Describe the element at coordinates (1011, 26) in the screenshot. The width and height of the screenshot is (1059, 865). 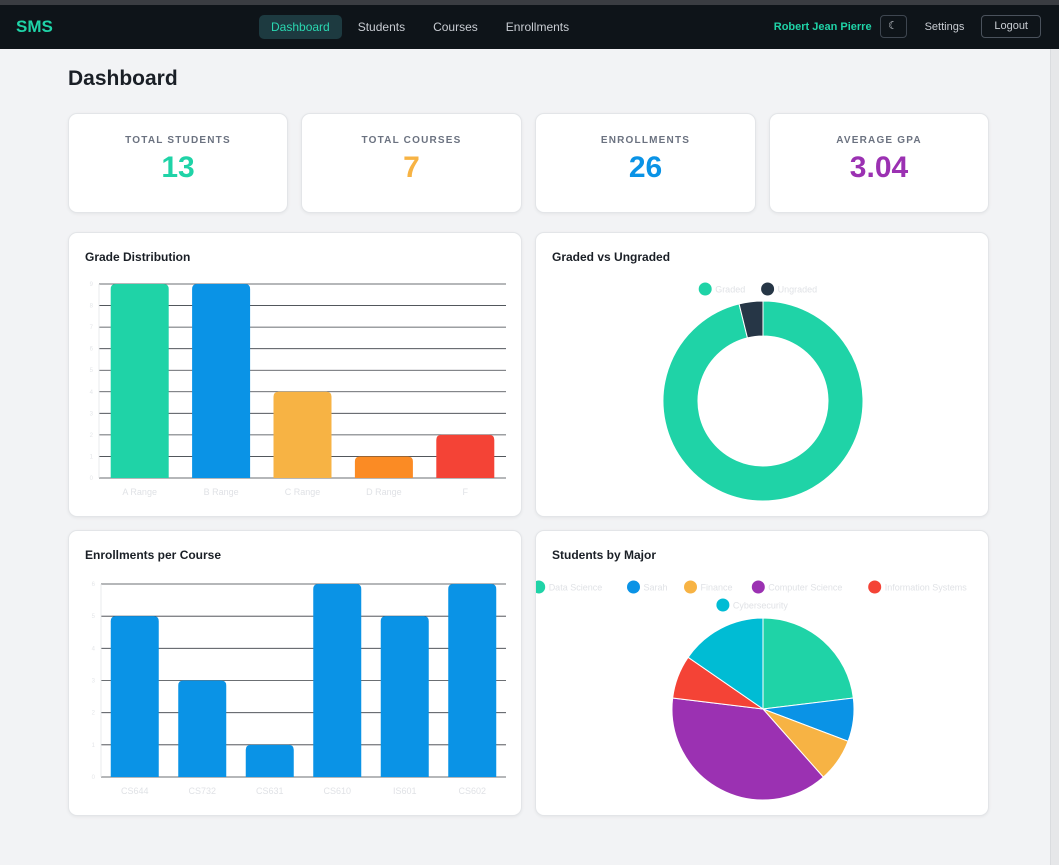
I see `logout-button: Logout` at that location.